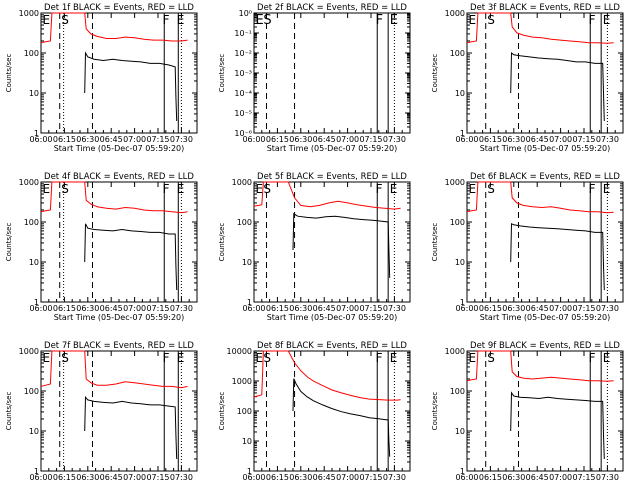 The image size is (640, 480). What do you see at coordinates (545, 346) in the screenshot?
I see `panel-title-9: Det 9f BLACK = Events, RED = LLD` at bounding box center [545, 346].